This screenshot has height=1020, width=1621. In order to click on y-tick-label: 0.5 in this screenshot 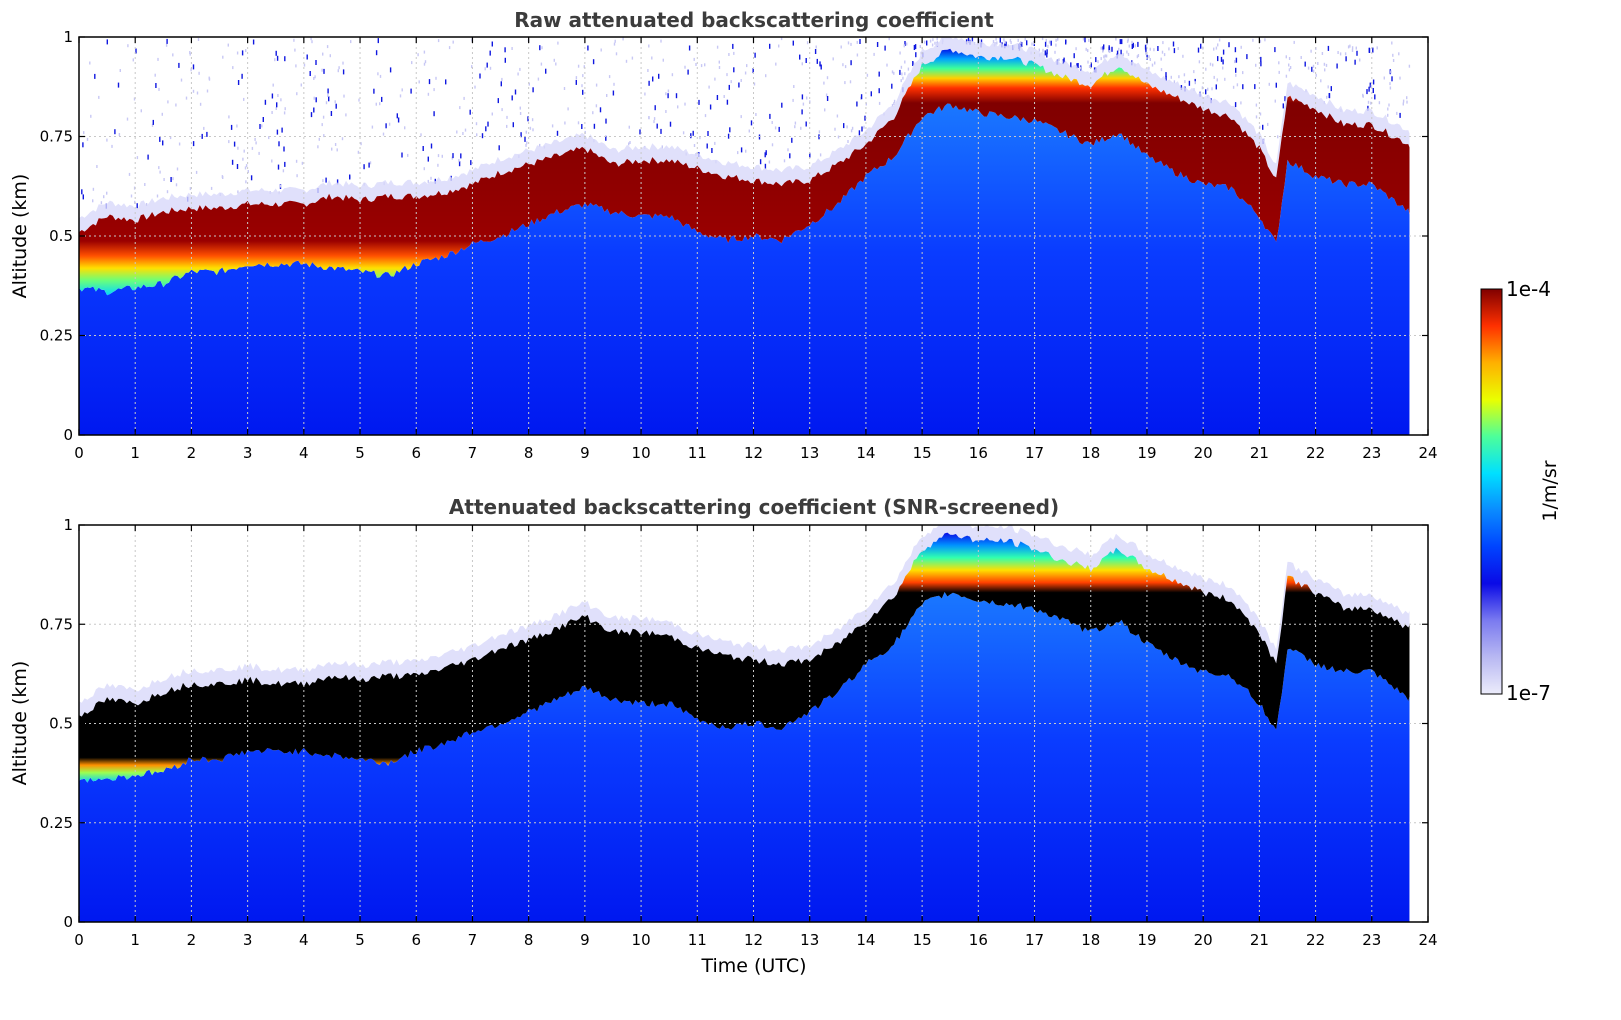, I will do `click(61, 724)`.